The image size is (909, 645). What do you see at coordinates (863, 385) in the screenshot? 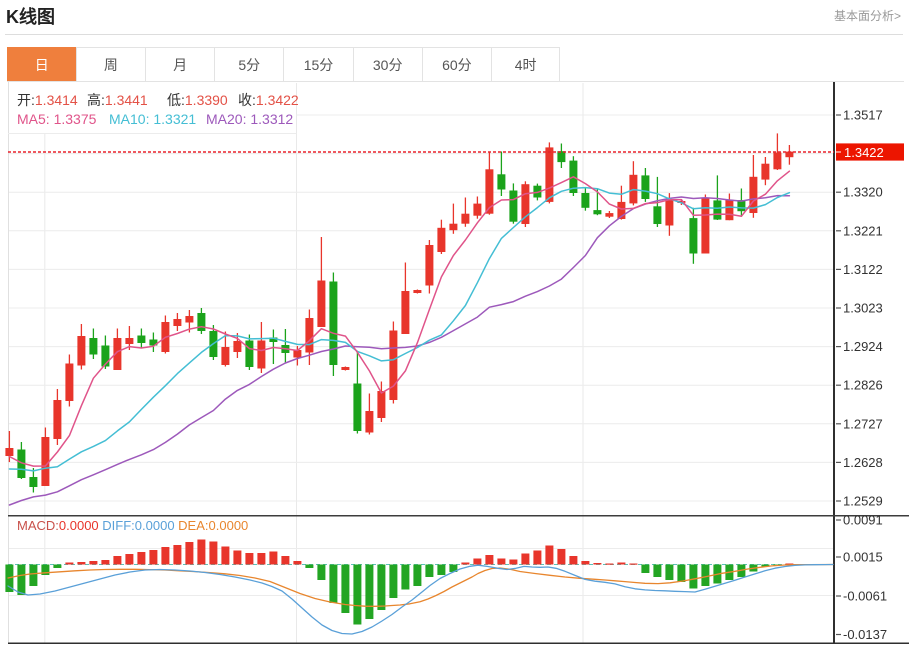
I see `svg-text: 1.2826` at bounding box center [863, 385].